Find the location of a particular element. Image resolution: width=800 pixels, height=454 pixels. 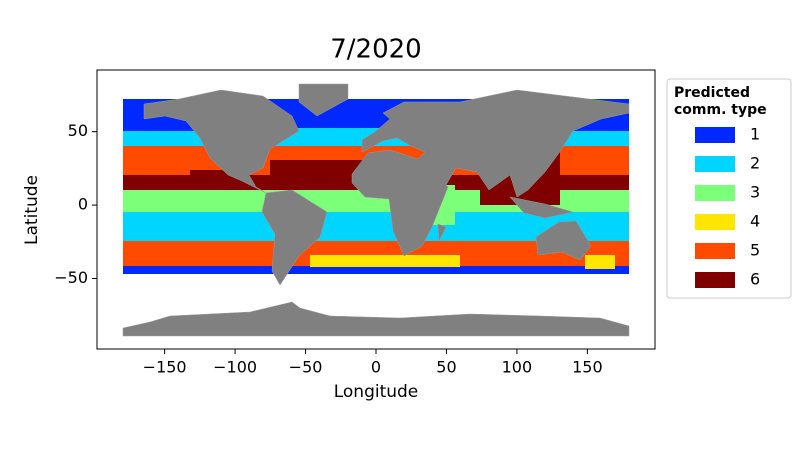

x-tick-label: 100 is located at coordinates (517, 367).